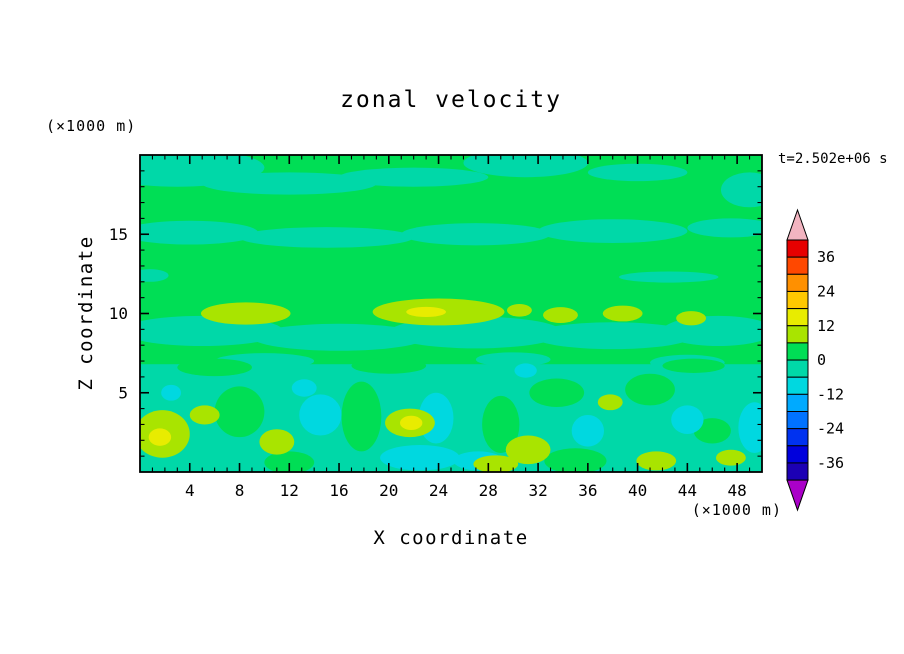 Image resolution: width=904 pixels, height=654 pixels. What do you see at coordinates (637, 490) in the screenshot?
I see `x-tick-label: 40` at bounding box center [637, 490].